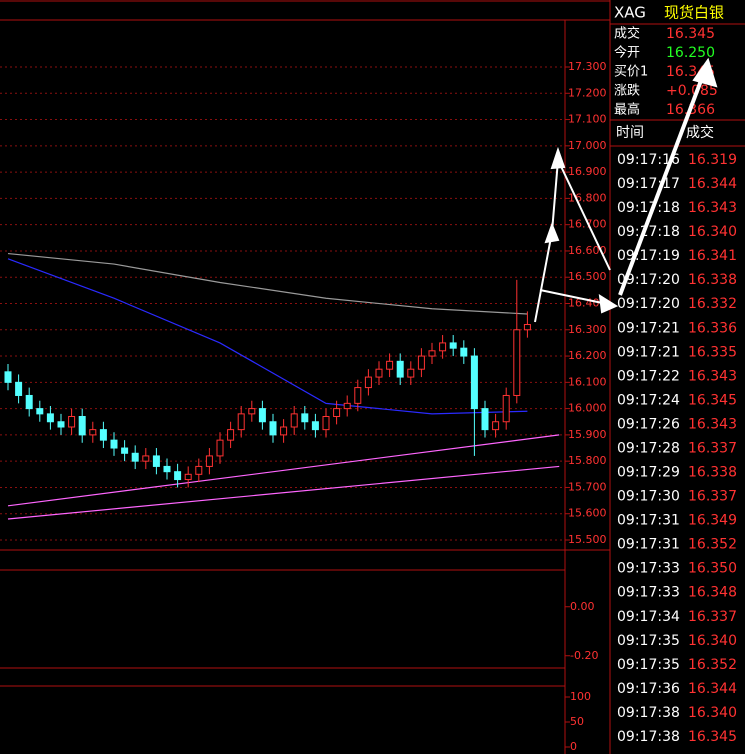 The image size is (745, 754). Describe the element at coordinates (712, 328) in the screenshot. I see `tick-price: 16.336` at that location.